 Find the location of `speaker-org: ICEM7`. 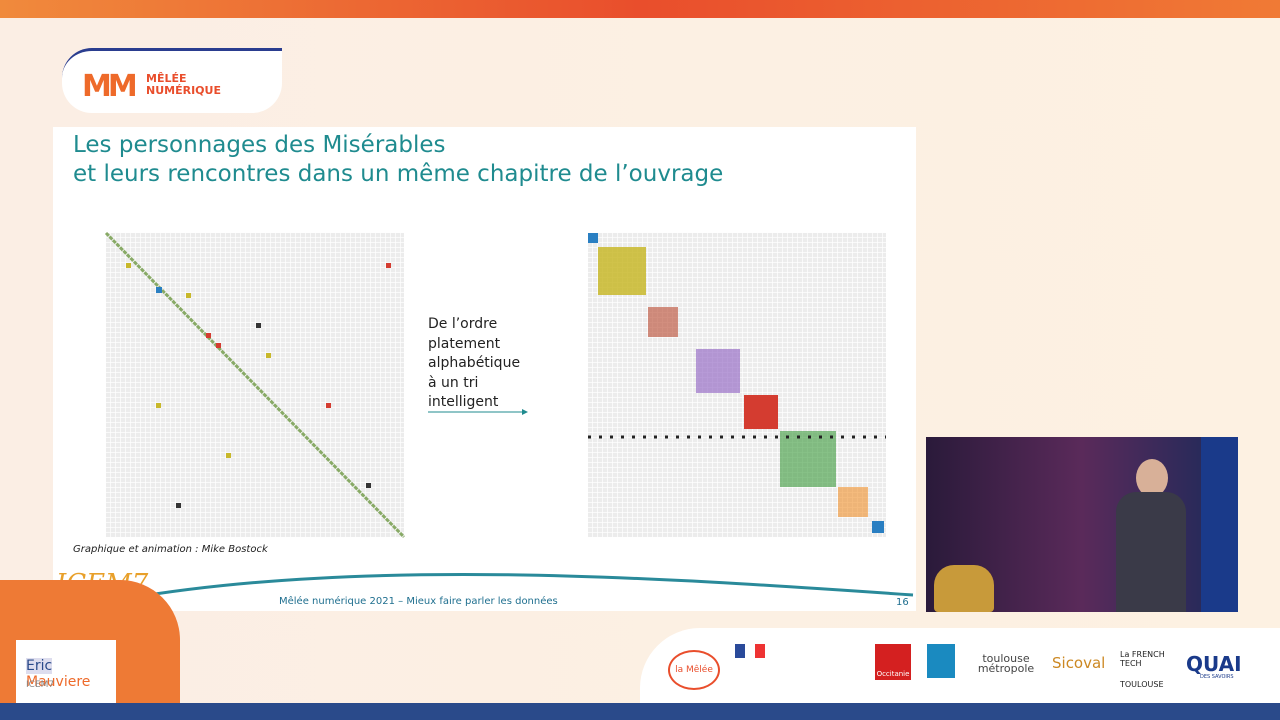

speaker-org: ICEM7 is located at coordinates (40, 685).